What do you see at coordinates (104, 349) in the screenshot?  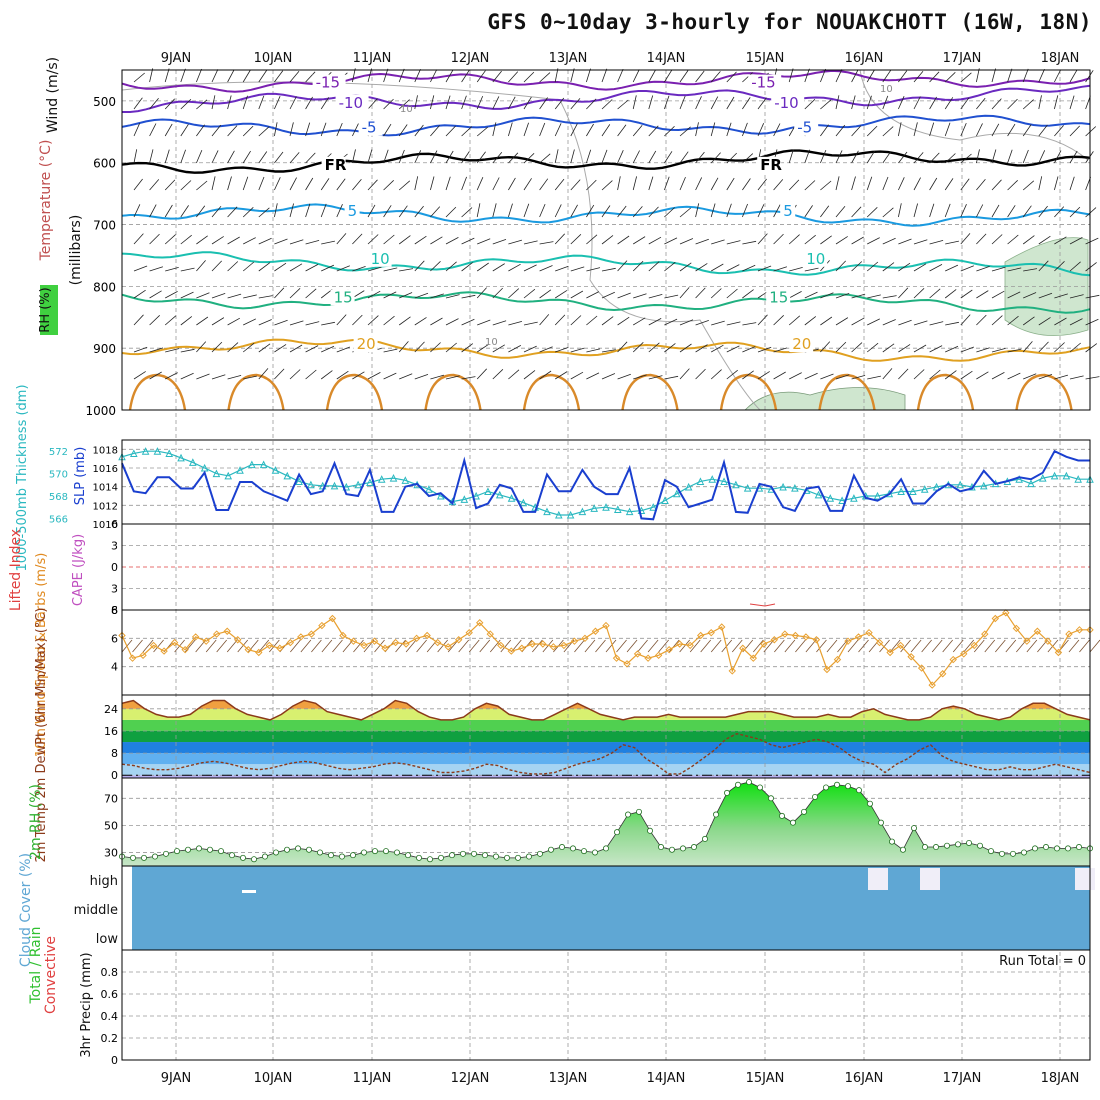 I see `pressure-tick-label: 900` at bounding box center [104, 349].